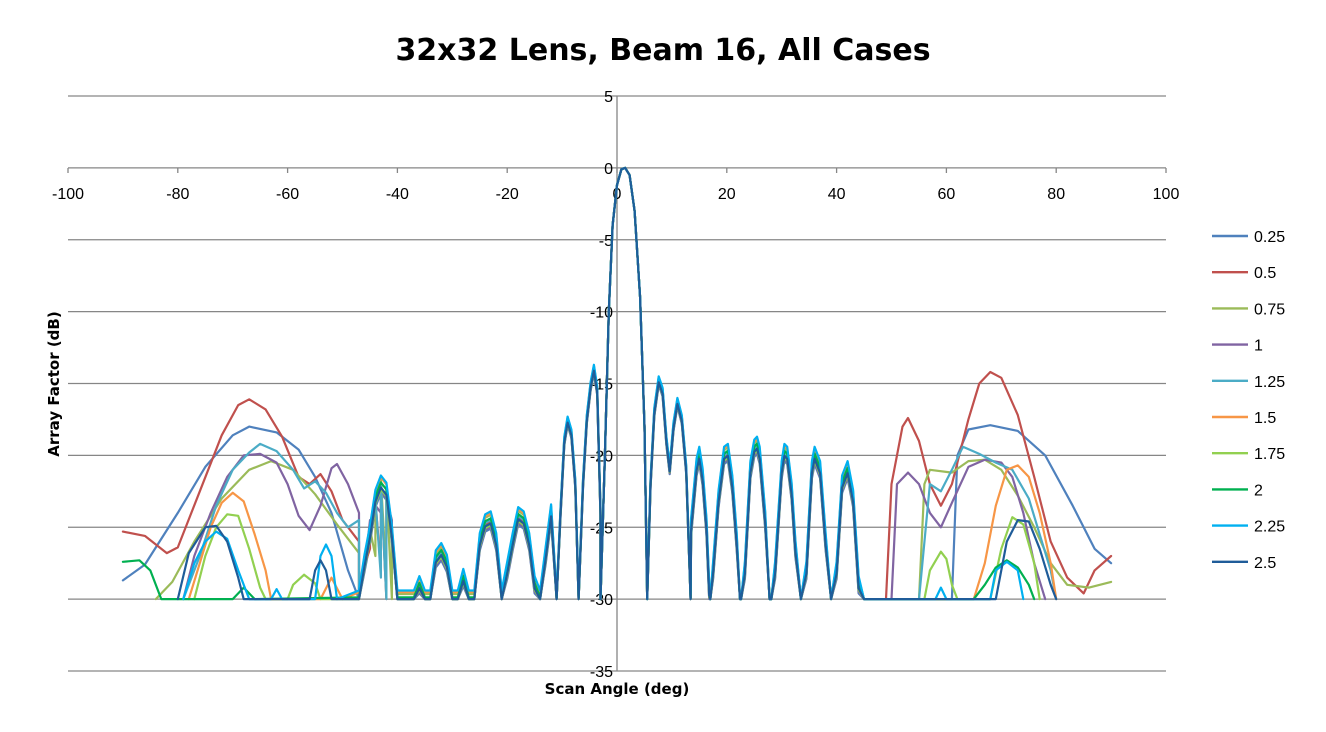  What do you see at coordinates (608, 97) in the screenshot?
I see `y-tick-label: 5` at bounding box center [608, 97].